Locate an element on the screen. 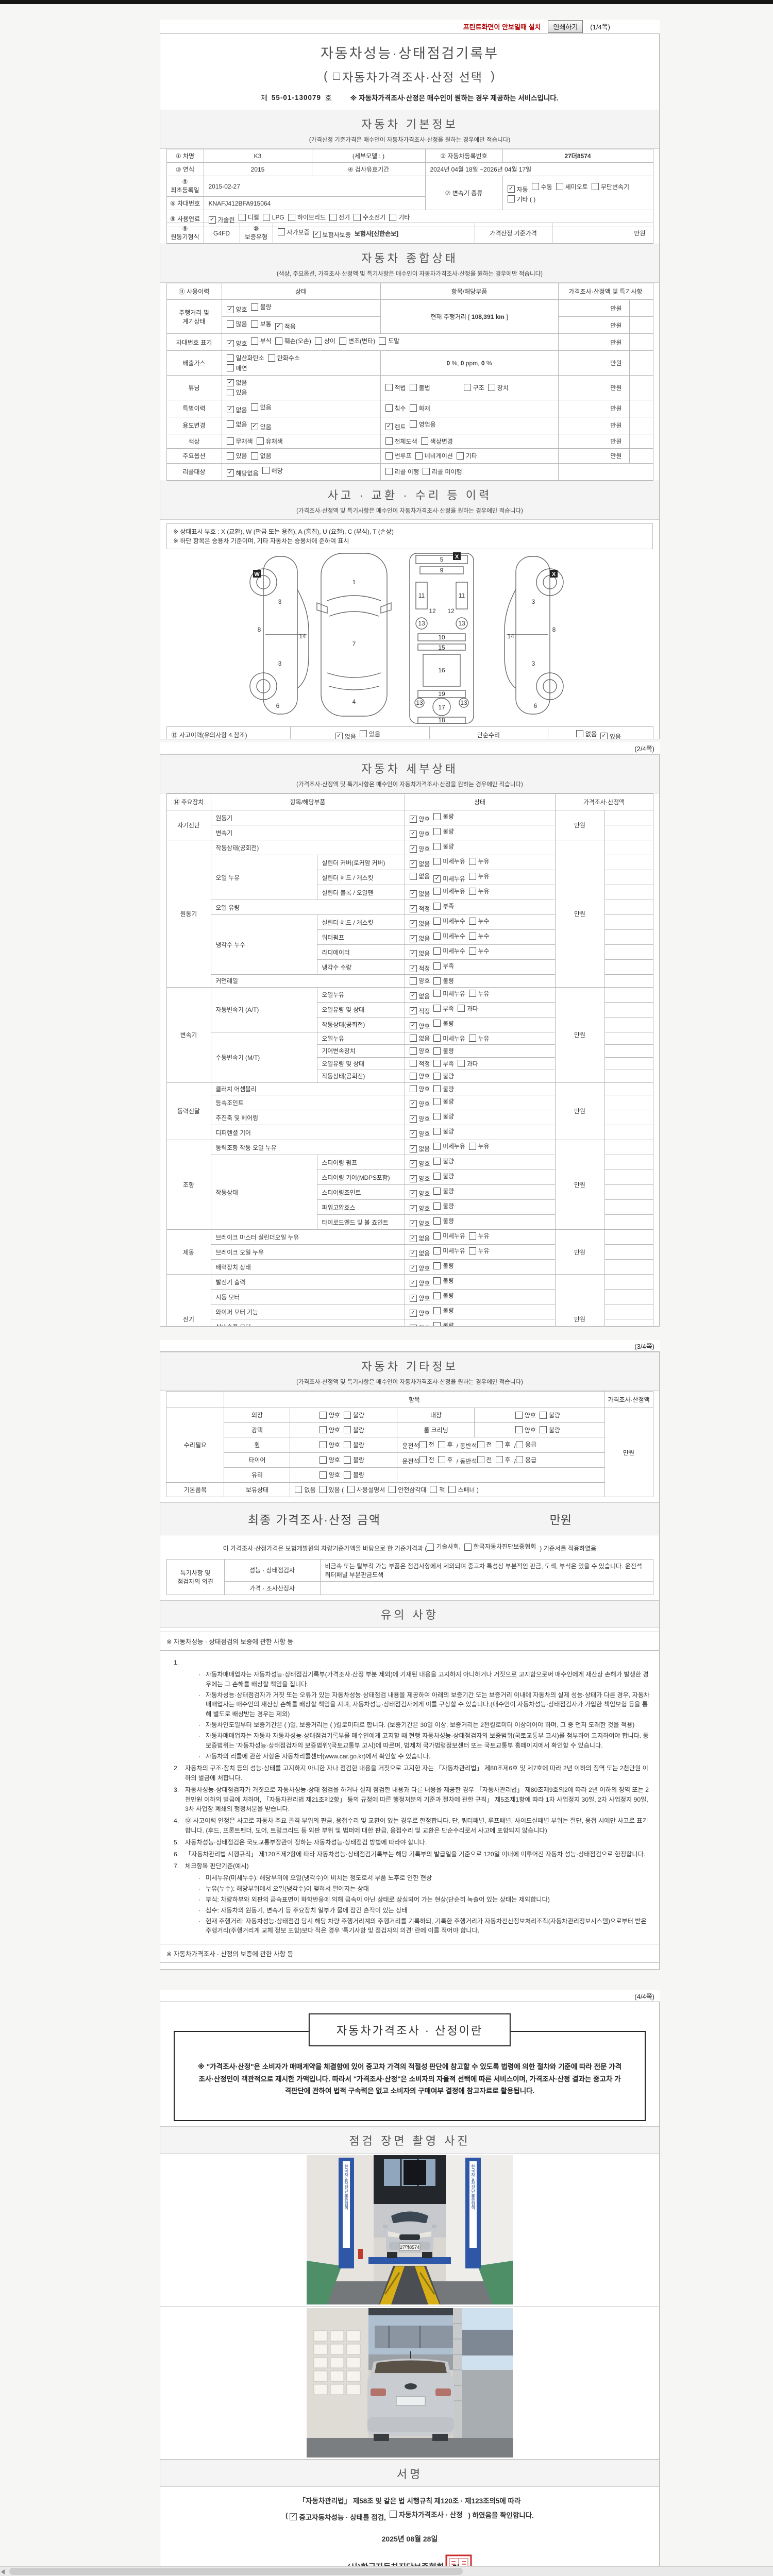 The image size is (773, 2576). checkbox: 리콜 미이행 is located at coordinates (442, 471).